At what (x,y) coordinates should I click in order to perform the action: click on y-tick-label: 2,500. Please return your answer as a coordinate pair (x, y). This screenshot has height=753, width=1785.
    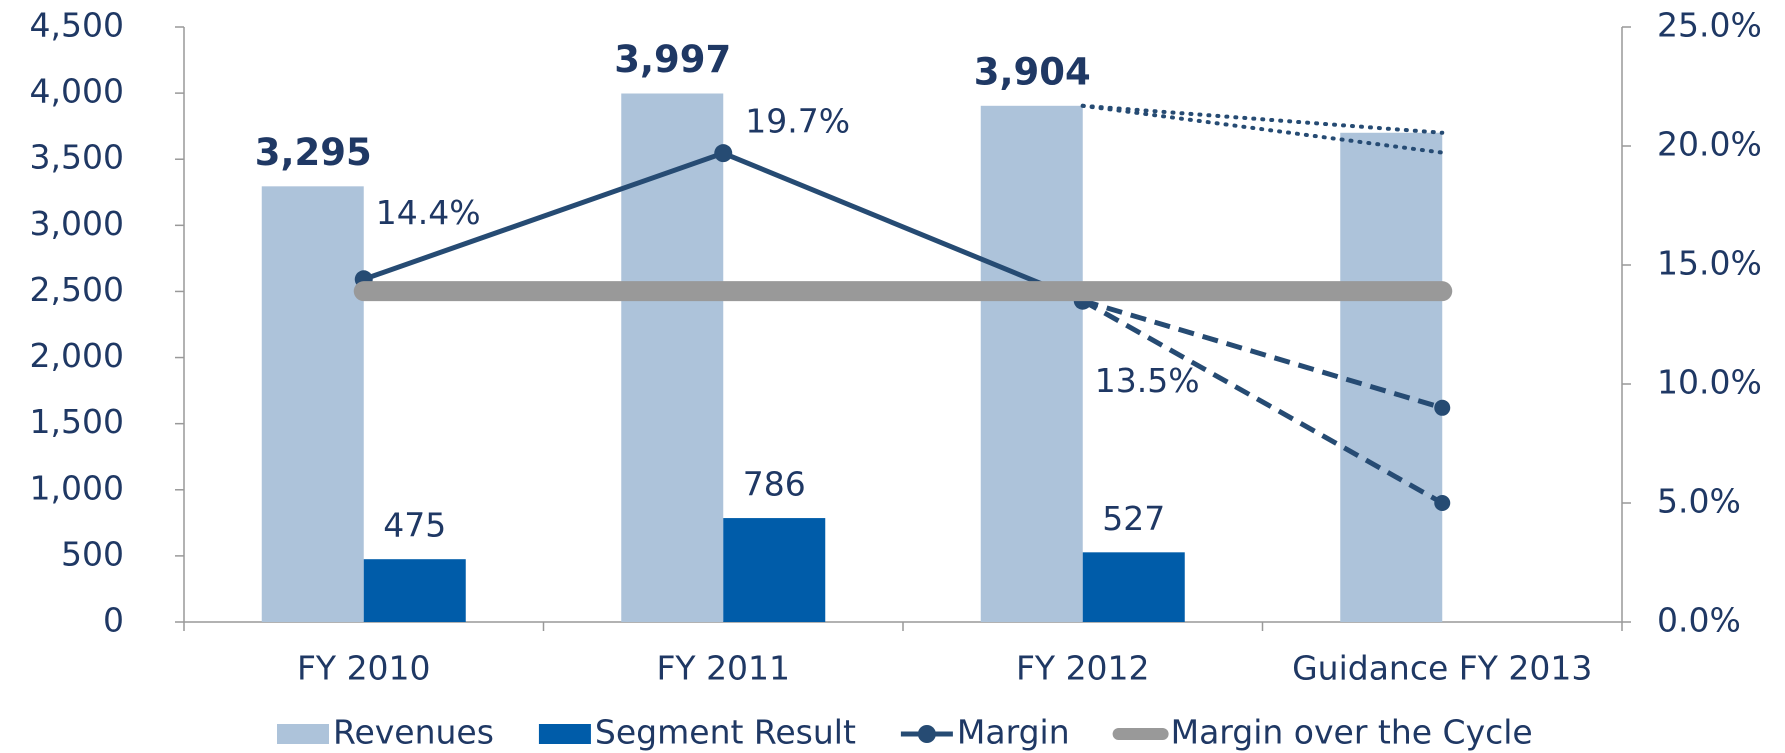
    Looking at the image, I should click on (77, 289).